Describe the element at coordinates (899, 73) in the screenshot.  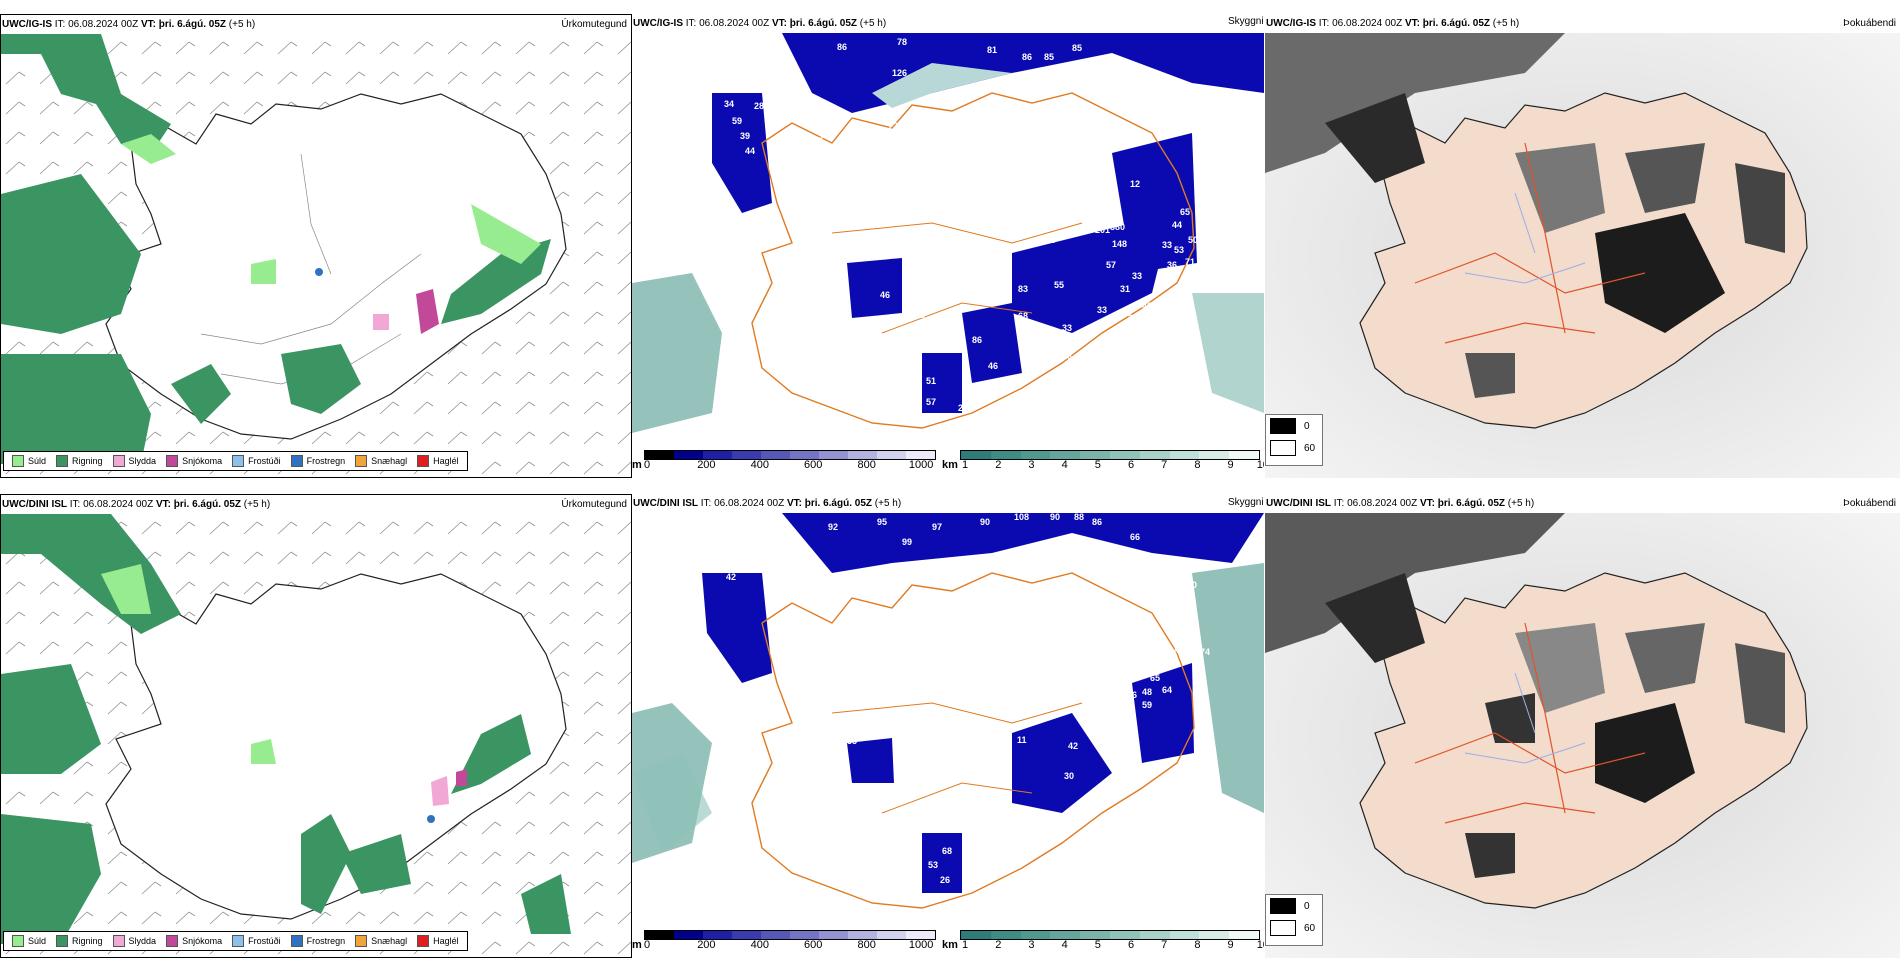
I see `map-label: 126` at that location.